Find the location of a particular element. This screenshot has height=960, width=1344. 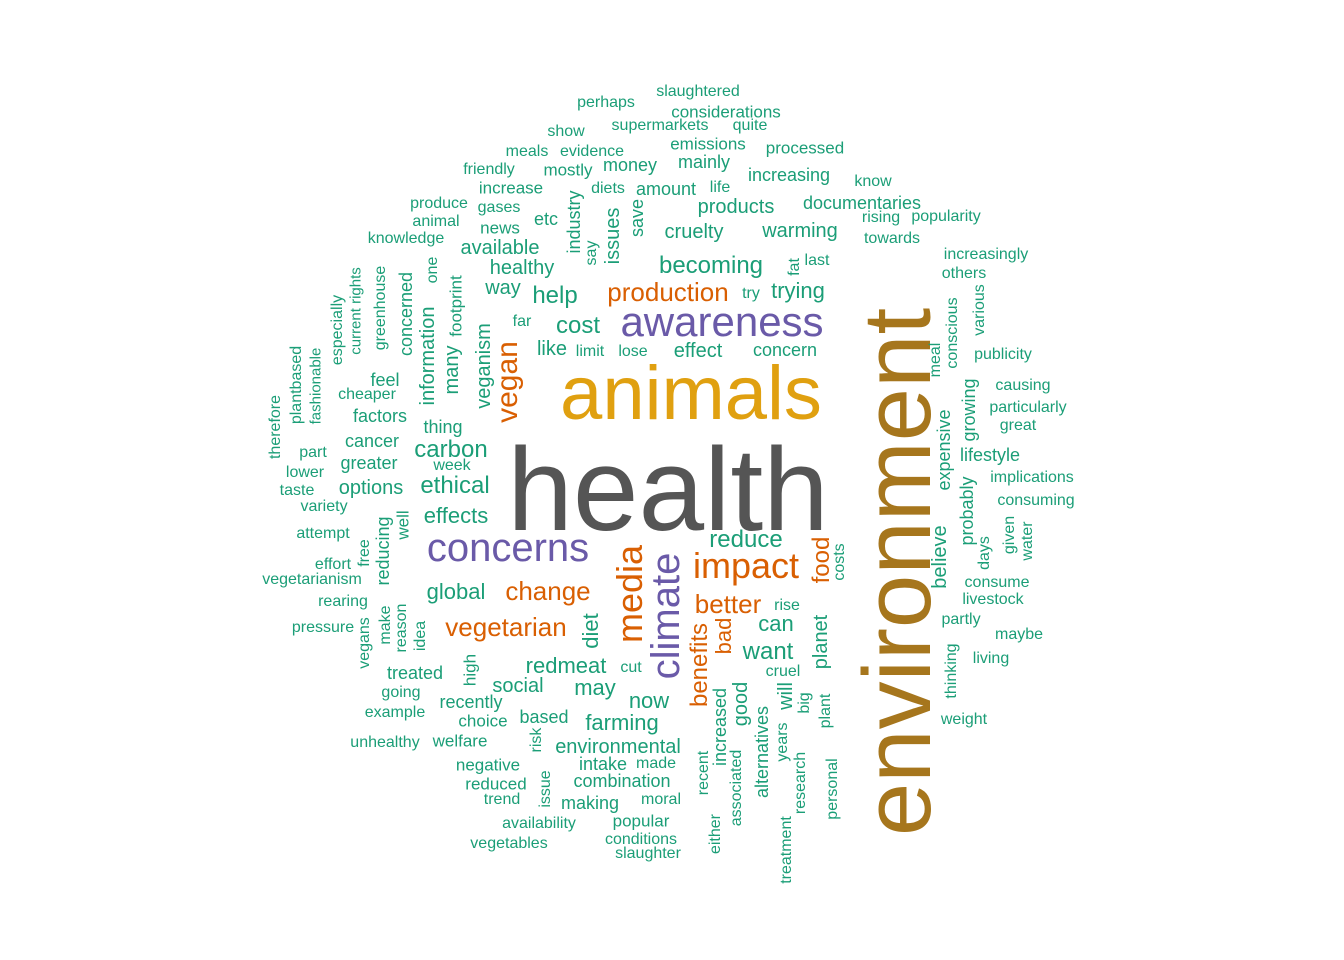

word-lifestyle: lifestyle is located at coordinates (990, 455).